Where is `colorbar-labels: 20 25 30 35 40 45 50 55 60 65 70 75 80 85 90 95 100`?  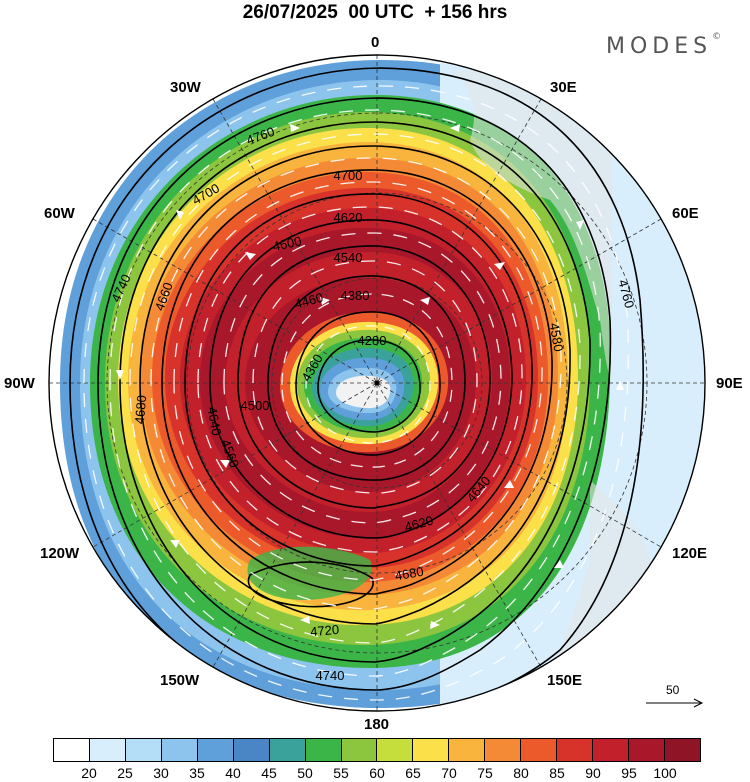
colorbar-labels: 20 25 30 35 40 45 50 55 60 65 70 75 80 85 90 95 100 is located at coordinates (377, 773).